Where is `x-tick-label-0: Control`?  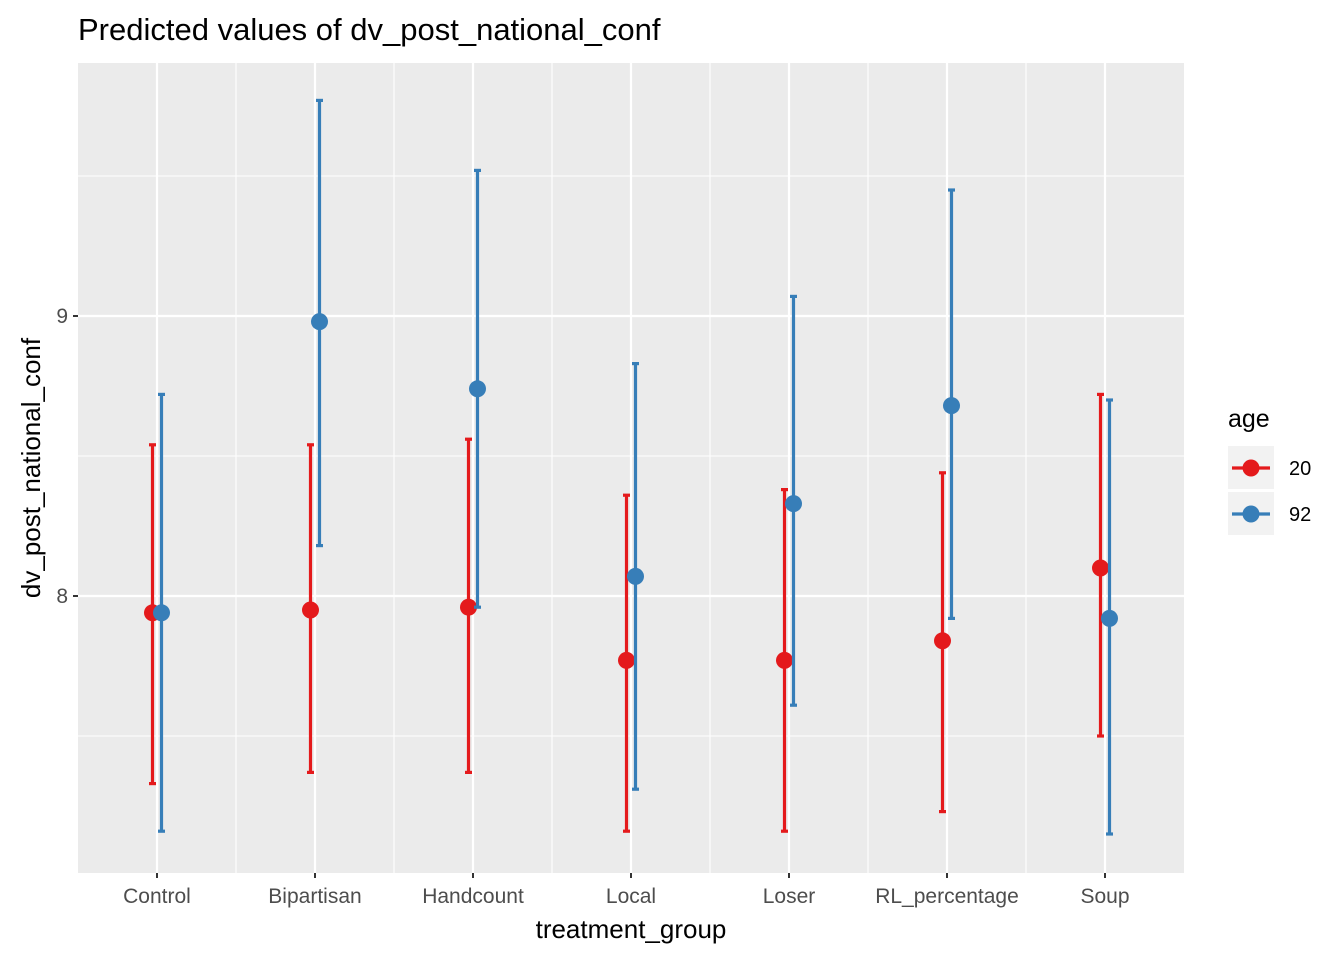 x-tick-label-0: Control is located at coordinates (157, 896).